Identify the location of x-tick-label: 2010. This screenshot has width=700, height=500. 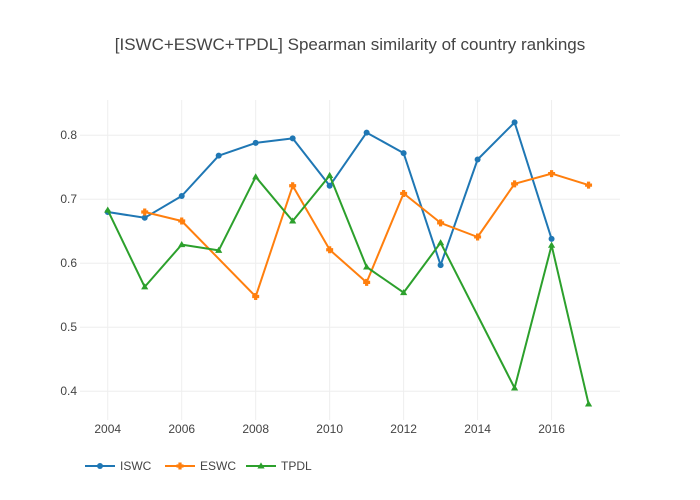
(329, 429).